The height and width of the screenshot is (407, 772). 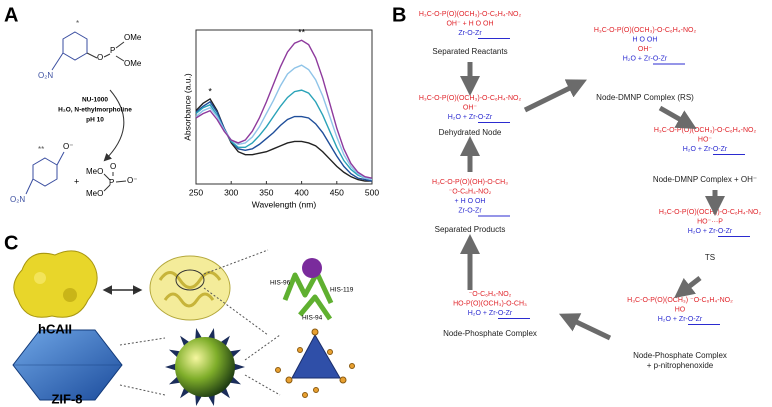 What do you see at coordinates (76, 181) in the screenshot?
I see `plus: +` at bounding box center [76, 181].